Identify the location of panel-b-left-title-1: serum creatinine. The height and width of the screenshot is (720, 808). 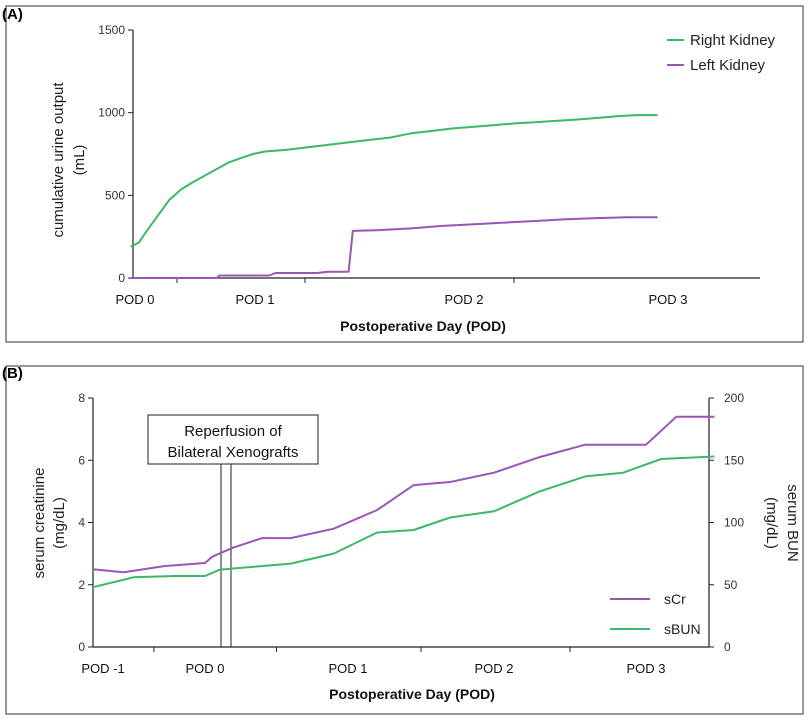
(39, 523).